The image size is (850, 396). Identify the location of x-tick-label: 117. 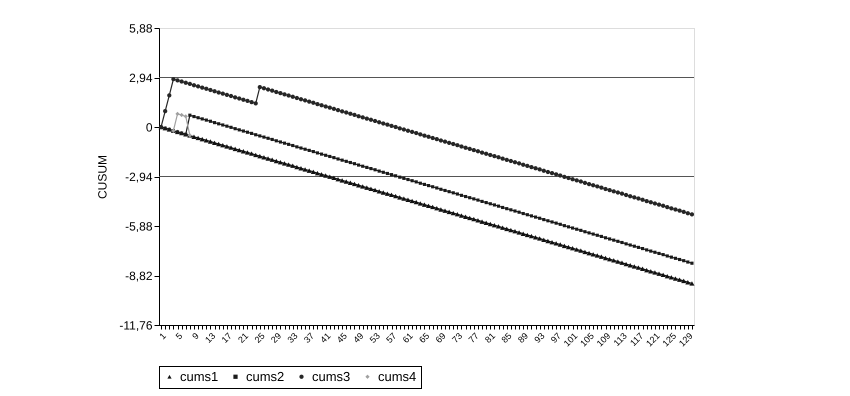
(637, 339).